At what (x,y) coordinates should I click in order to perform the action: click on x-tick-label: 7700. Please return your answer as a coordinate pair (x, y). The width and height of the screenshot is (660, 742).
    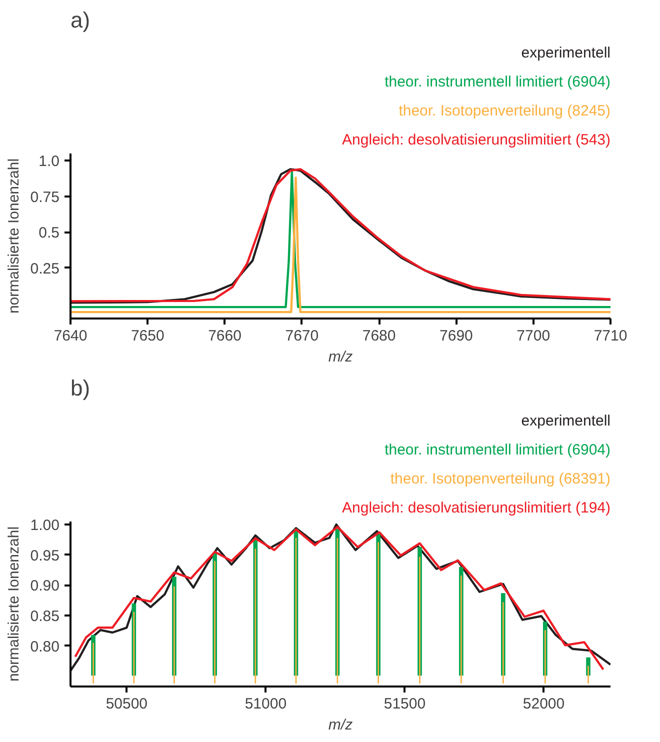
    Looking at the image, I should click on (533, 336).